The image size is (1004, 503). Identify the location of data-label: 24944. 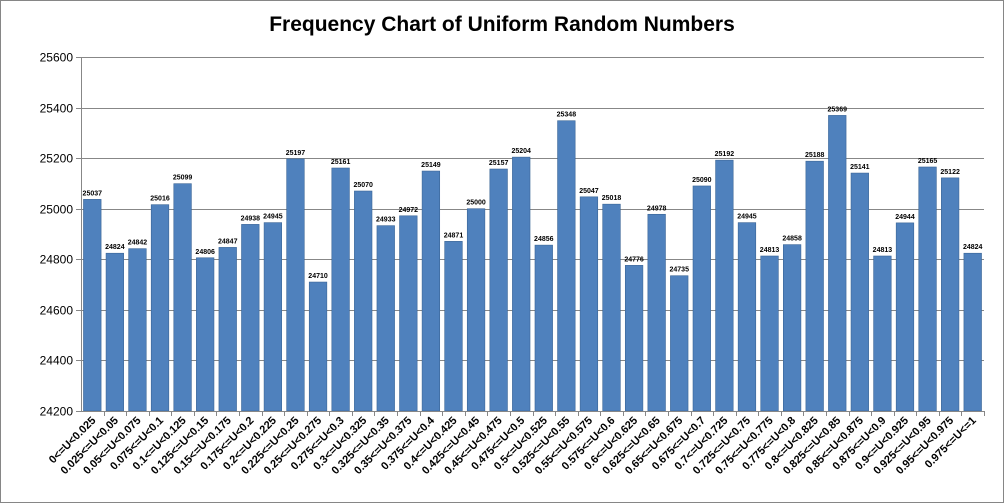
(905, 217).